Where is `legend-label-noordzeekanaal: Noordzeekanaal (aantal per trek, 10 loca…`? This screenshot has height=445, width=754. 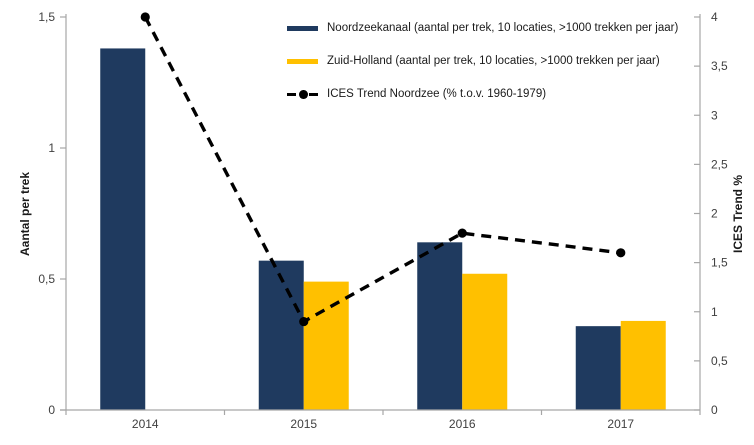 legend-label-noordzeekanaal: Noordzeekanaal (aantal per trek, 10 loca… is located at coordinates (503, 28).